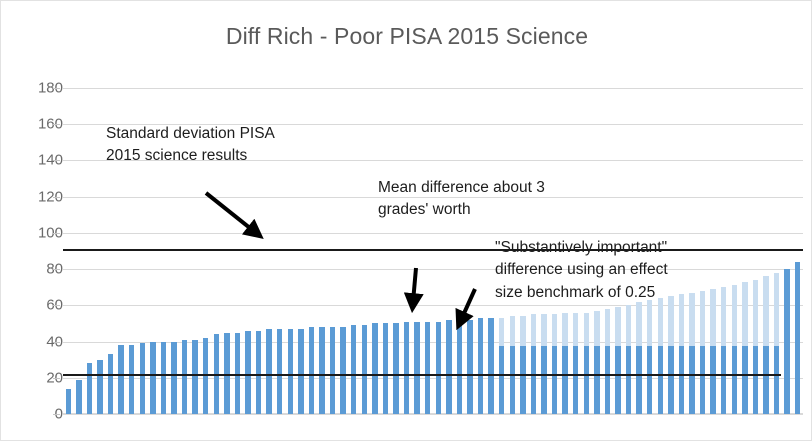 This screenshot has height=441, width=812. What do you see at coordinates (433, 414) in the screenshot?
I see `axis-baseline` at bounding box center [433, 414].